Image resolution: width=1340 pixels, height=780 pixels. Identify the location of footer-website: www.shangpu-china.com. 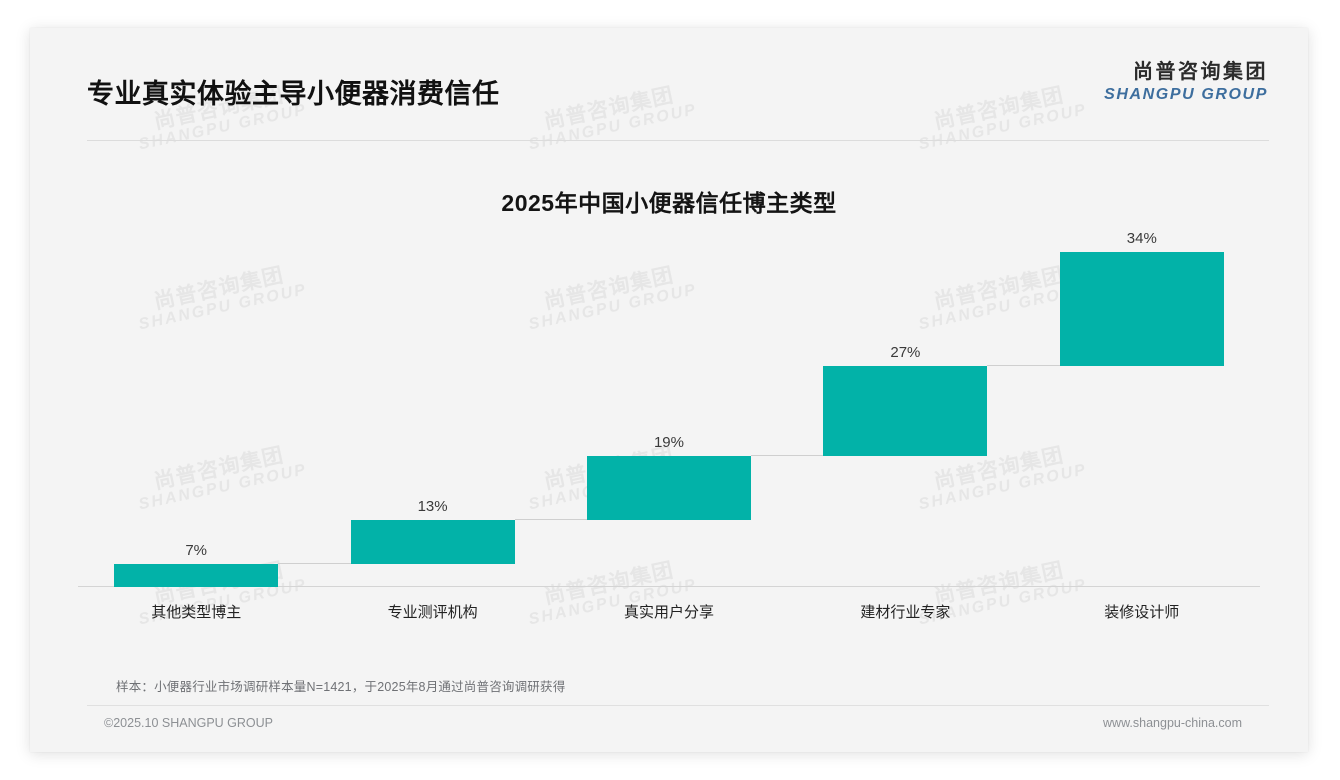
(1172, 723).